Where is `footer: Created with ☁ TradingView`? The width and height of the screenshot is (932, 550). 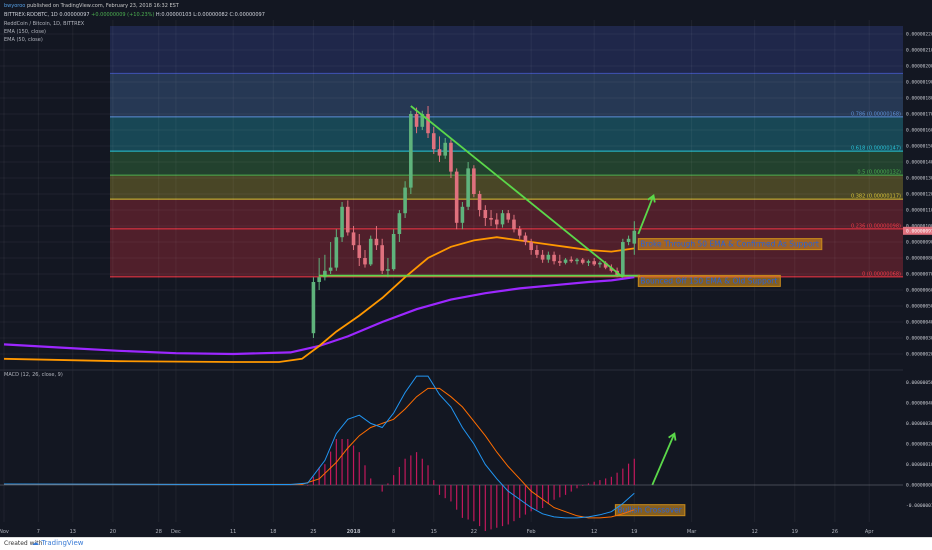 footer: Created with ☁ TradingView is located at coordinates (466, 543).